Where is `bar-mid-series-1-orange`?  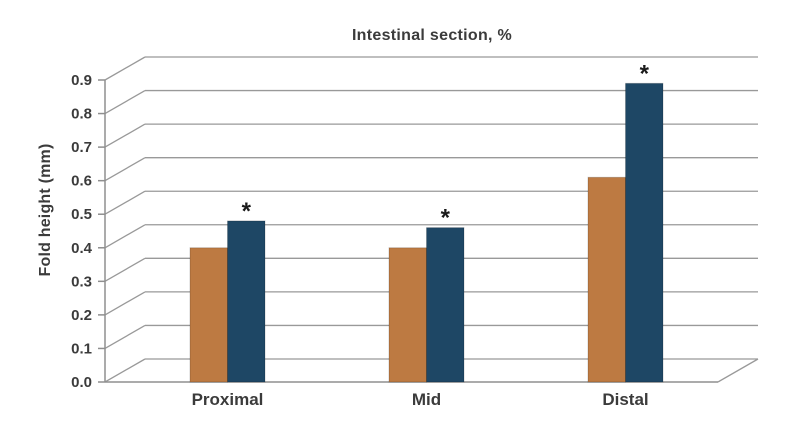 bar-mid-series-1-orange is located at coordinates (407, 315).